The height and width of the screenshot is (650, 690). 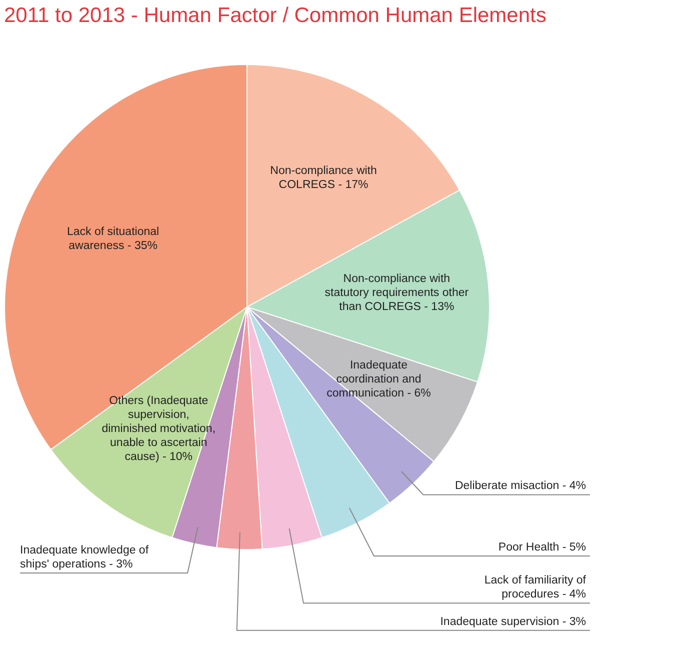 I want to click on slice-label: Inadequate knowledge of ships' operations - 3%, so click(x=85, y=557).